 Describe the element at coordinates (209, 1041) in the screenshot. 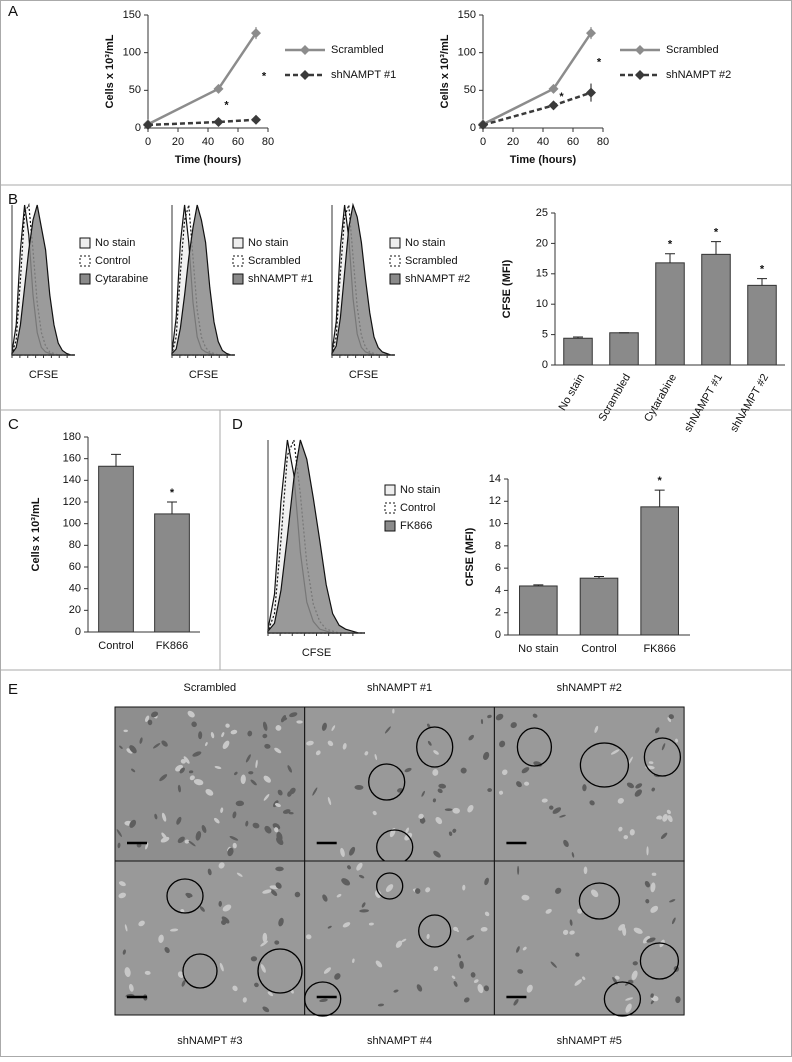

I see `micrograph-caption: shNAMPT #3` at that location.